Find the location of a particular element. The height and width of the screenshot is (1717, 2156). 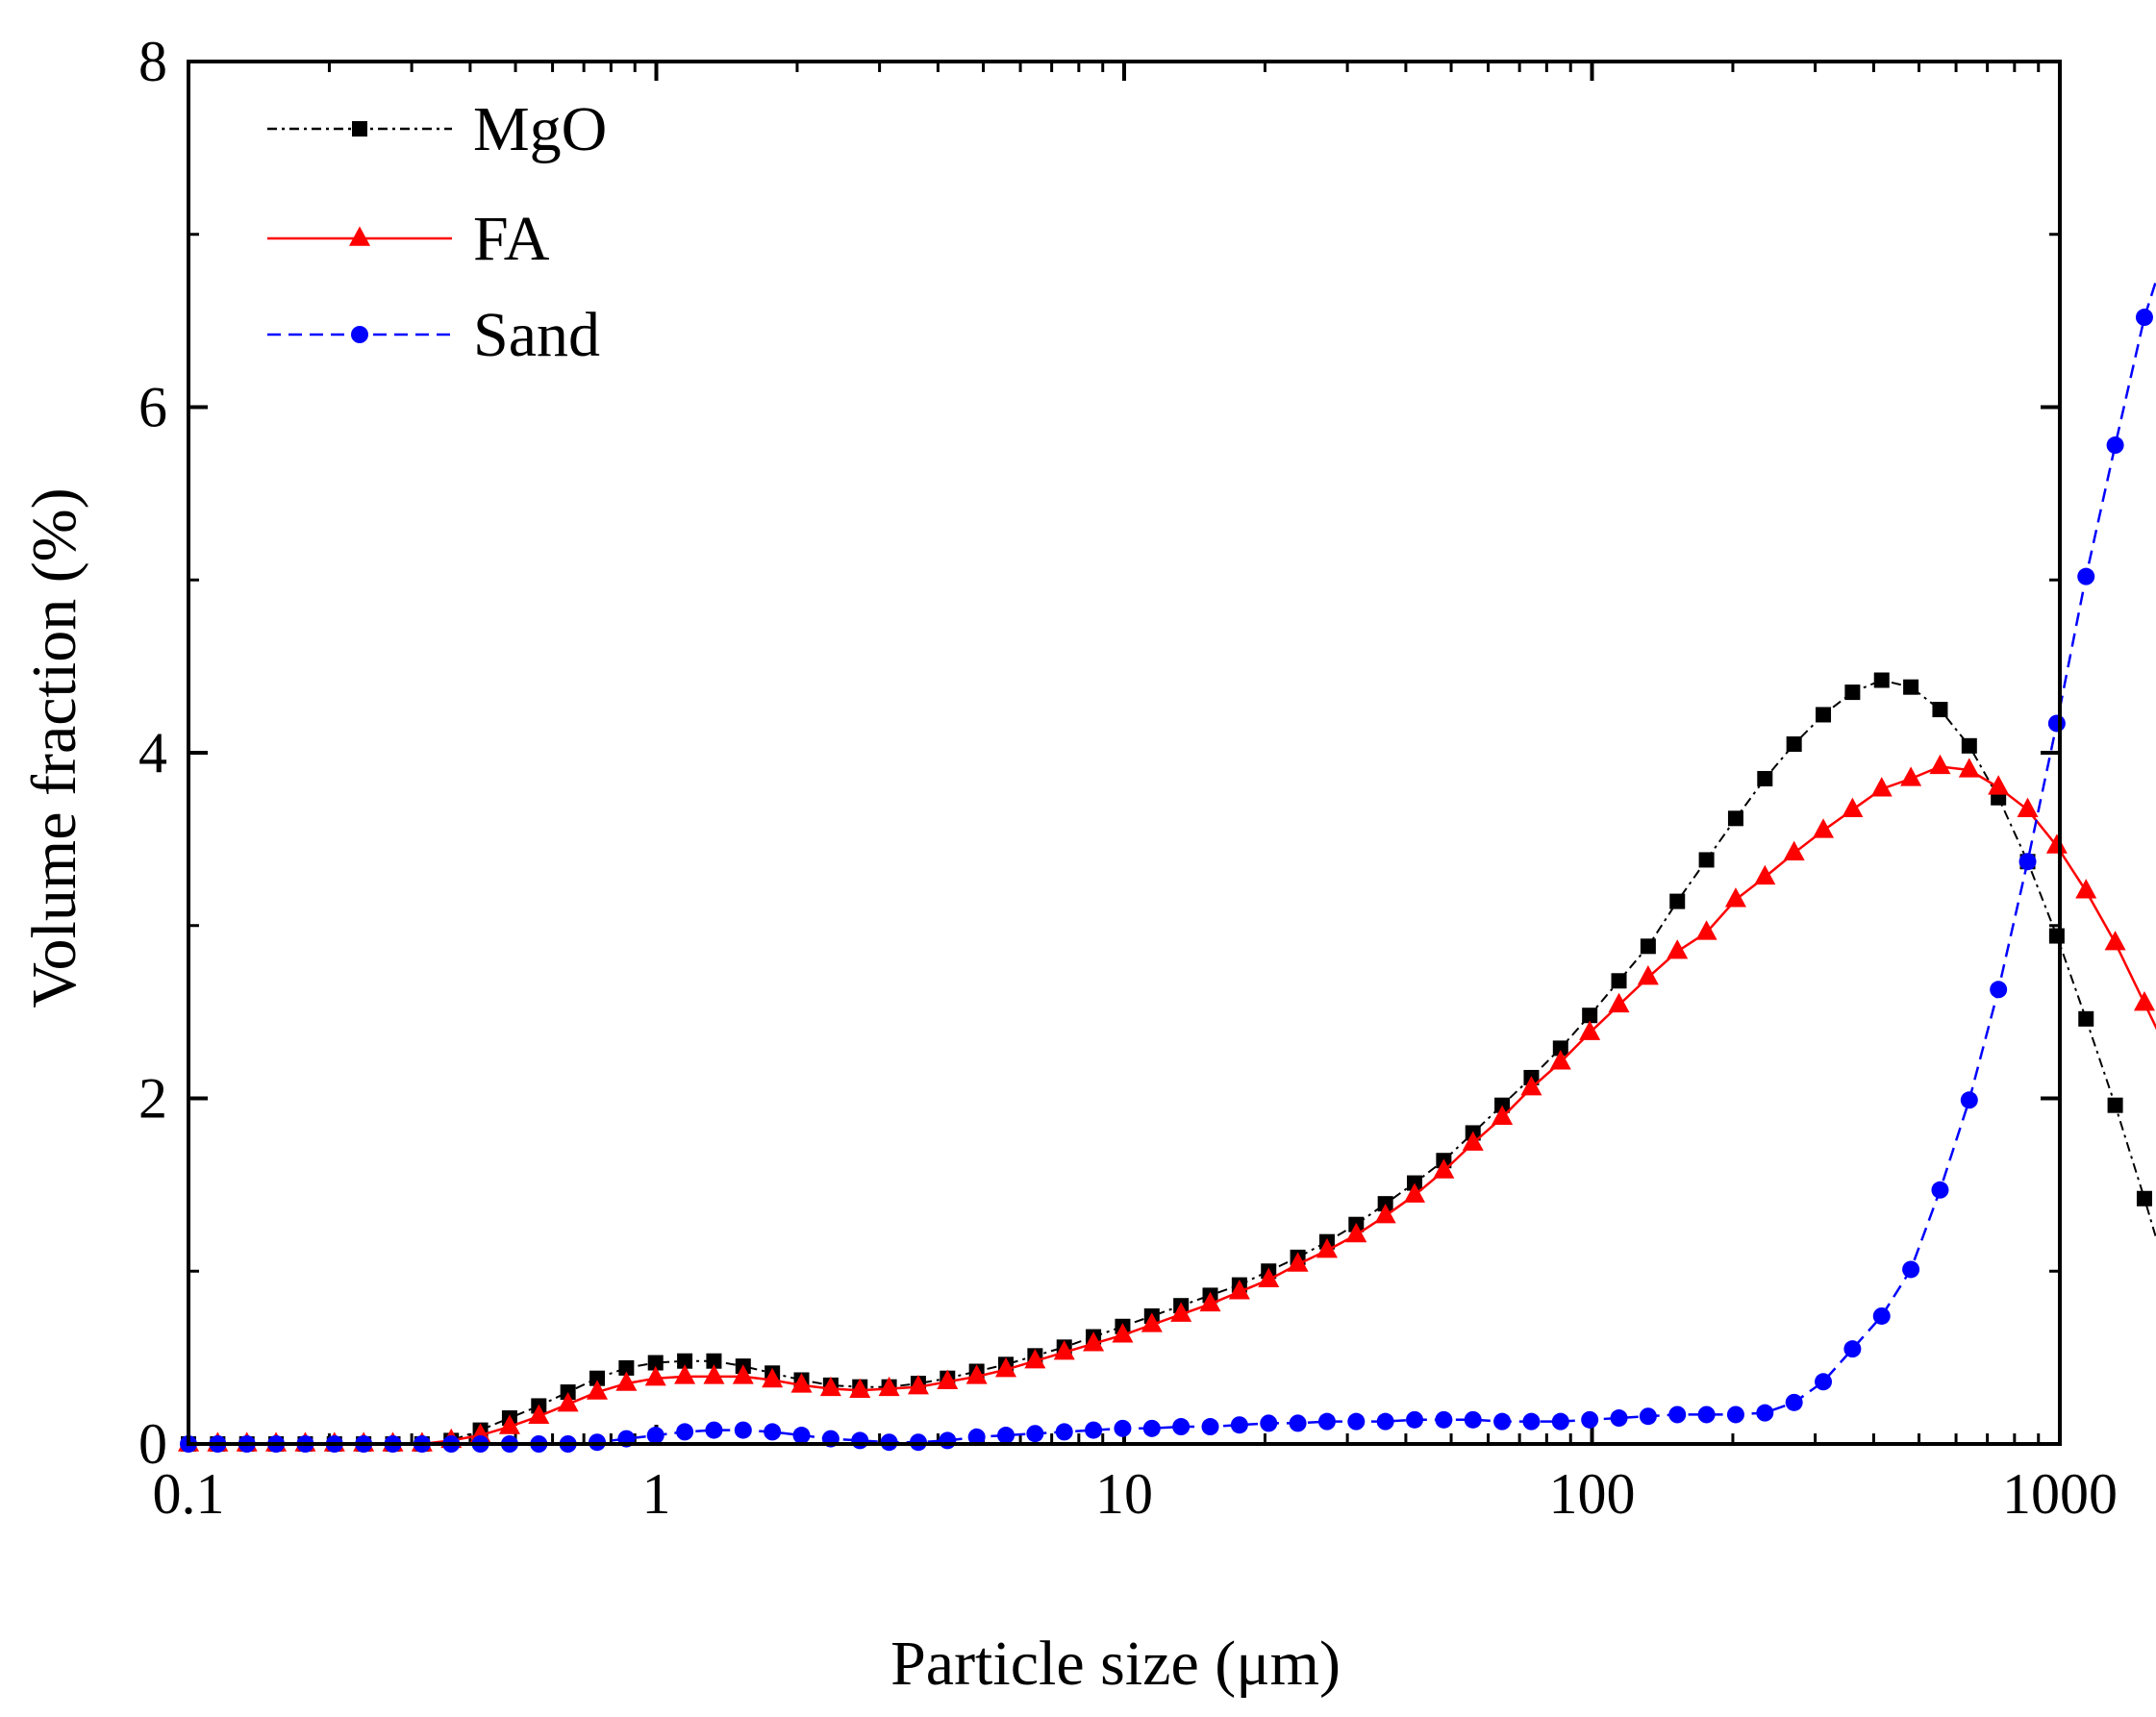

legend-item-sand: Sand is located at coordinates (433, 335).